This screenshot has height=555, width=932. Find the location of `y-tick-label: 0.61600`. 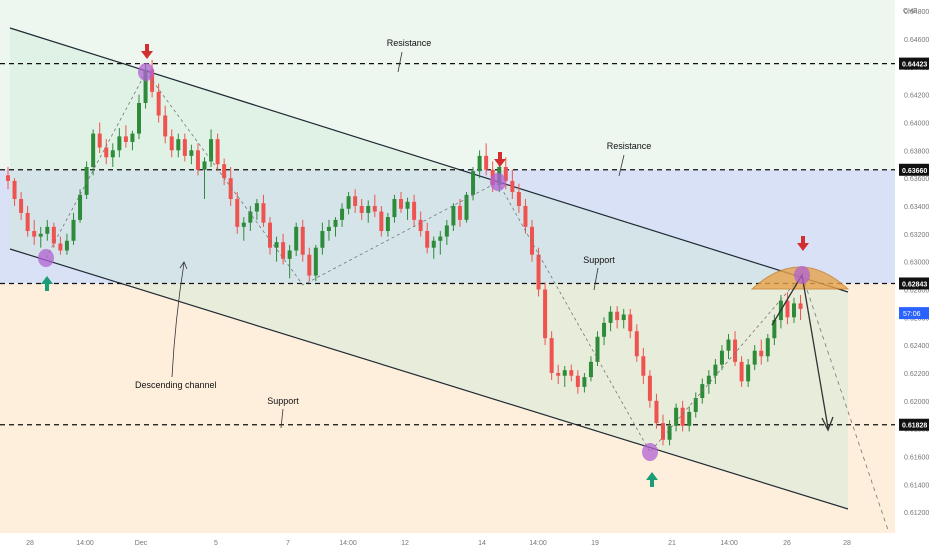

y-tick-label: 0.61600 is located at coordinates (916, 457).